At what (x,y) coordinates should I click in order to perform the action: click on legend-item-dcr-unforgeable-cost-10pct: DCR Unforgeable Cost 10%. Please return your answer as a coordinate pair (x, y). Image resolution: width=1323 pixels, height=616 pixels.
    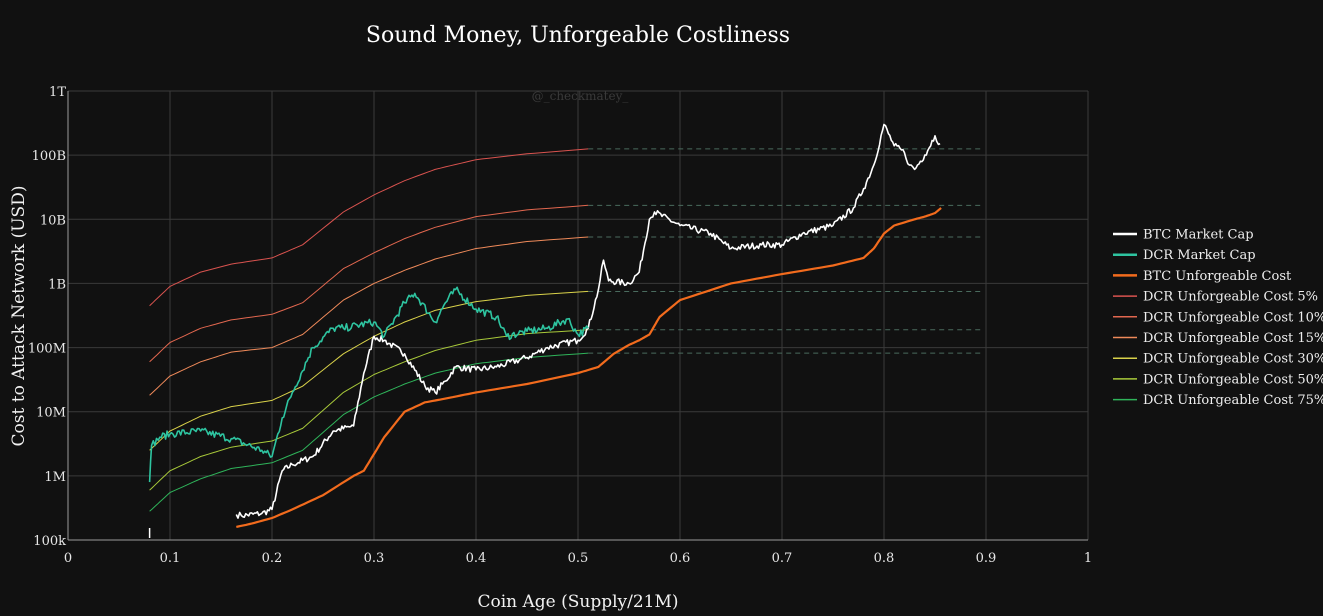
    Looking at the image, I should click on (1218, 317).